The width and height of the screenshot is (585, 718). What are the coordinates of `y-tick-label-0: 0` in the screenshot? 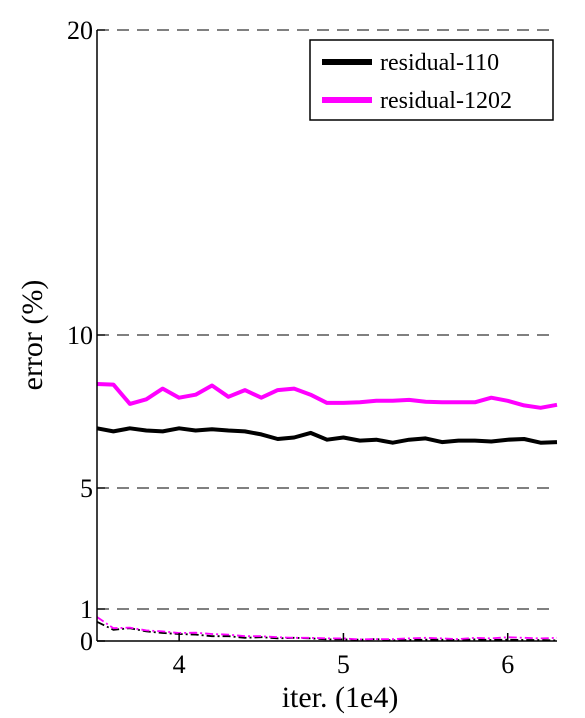 It's located at (86, 641).